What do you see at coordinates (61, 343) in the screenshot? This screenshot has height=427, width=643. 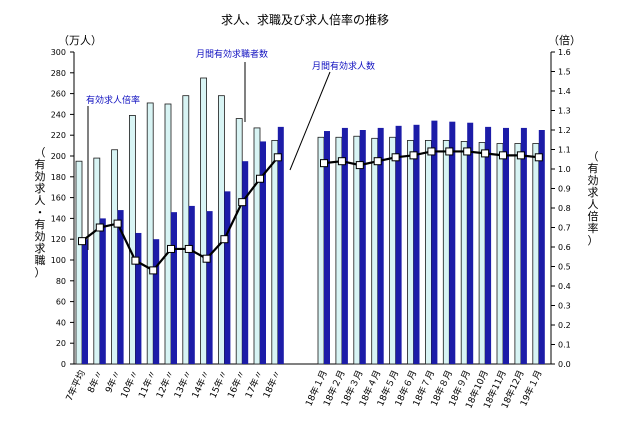 I see `left-tick-label: 20` at bounding box center [61, 343].